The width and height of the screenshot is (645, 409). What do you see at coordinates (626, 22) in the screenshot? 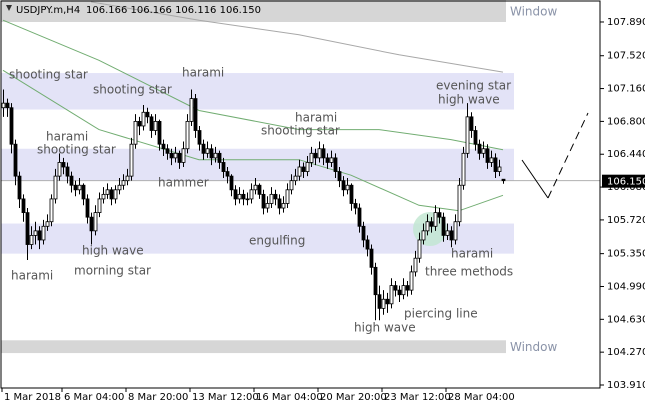
I see `y-tick-label: 107.890` at bounding box center [626, 22].